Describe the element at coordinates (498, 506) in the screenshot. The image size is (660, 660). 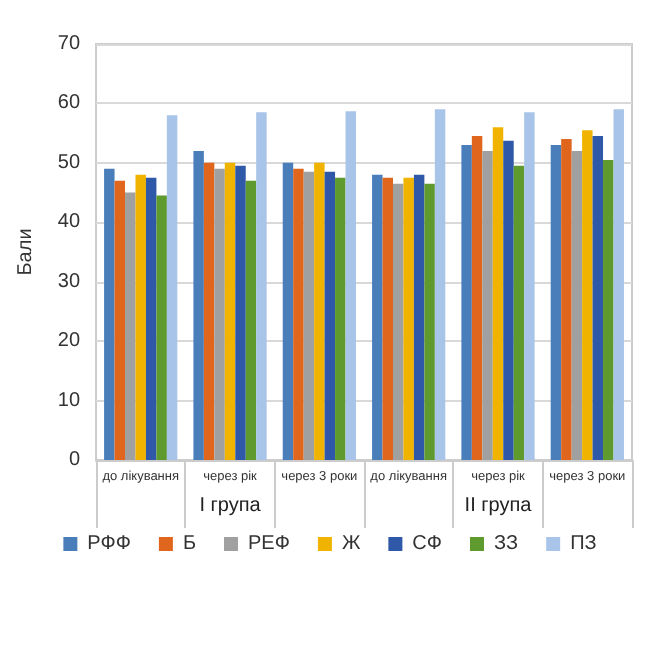
I see `text: II група` at that location.